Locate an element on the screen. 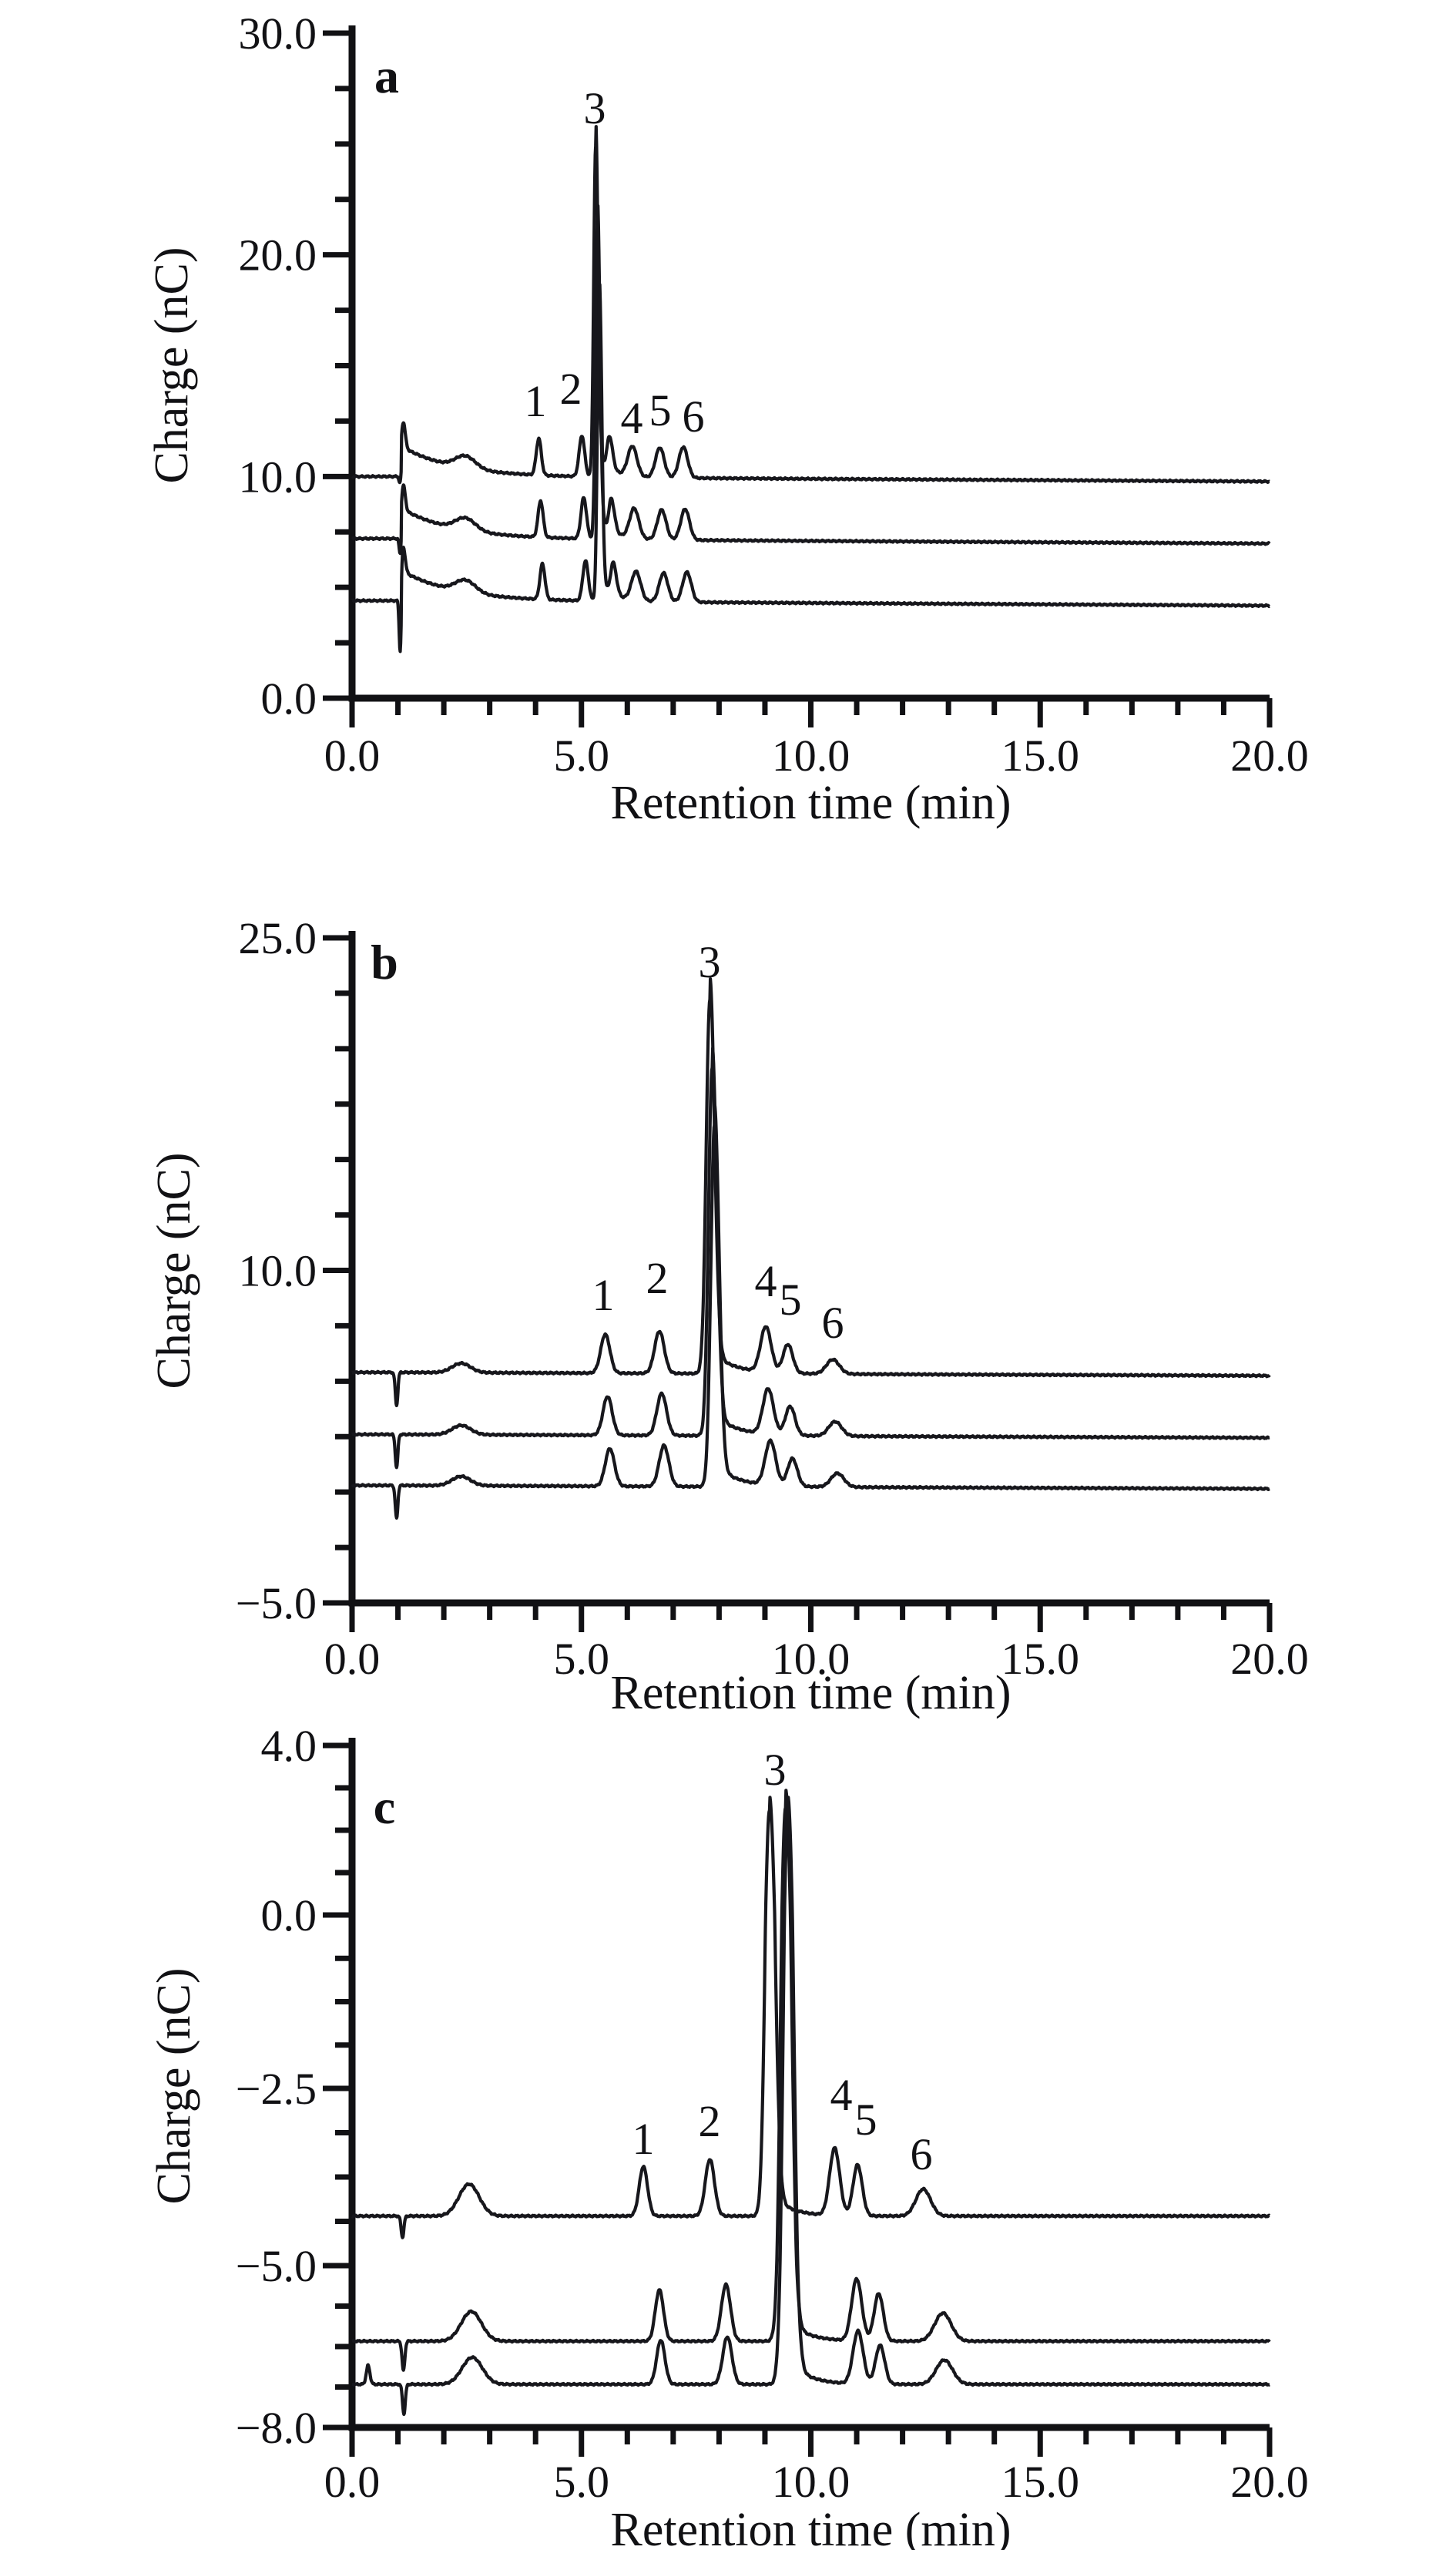 This screenshot has height=2550, width=1456. panel-a-y-tick-label: 10.0 is located at coordinates (278, 477).